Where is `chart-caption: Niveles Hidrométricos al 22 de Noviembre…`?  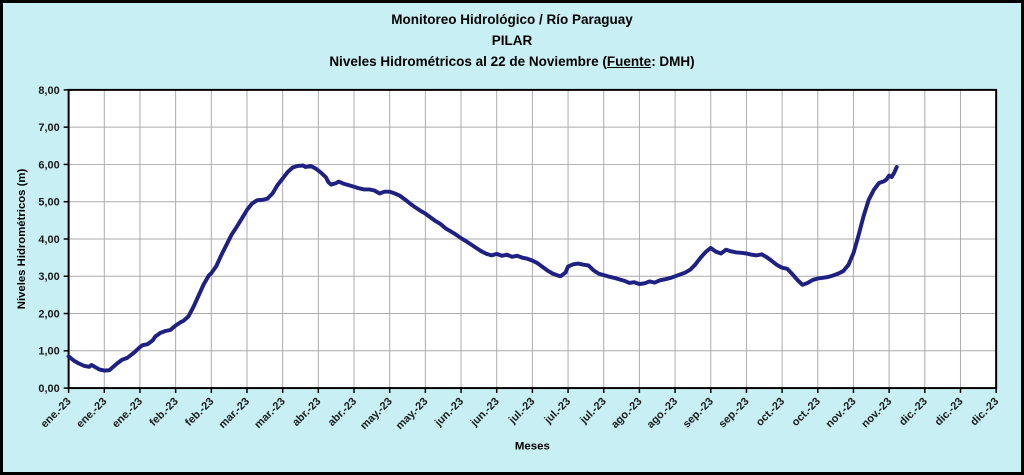
chart-caption: Niveles Hidrométricos al 22 de Noviembre… is located at coordinates (512, 61).